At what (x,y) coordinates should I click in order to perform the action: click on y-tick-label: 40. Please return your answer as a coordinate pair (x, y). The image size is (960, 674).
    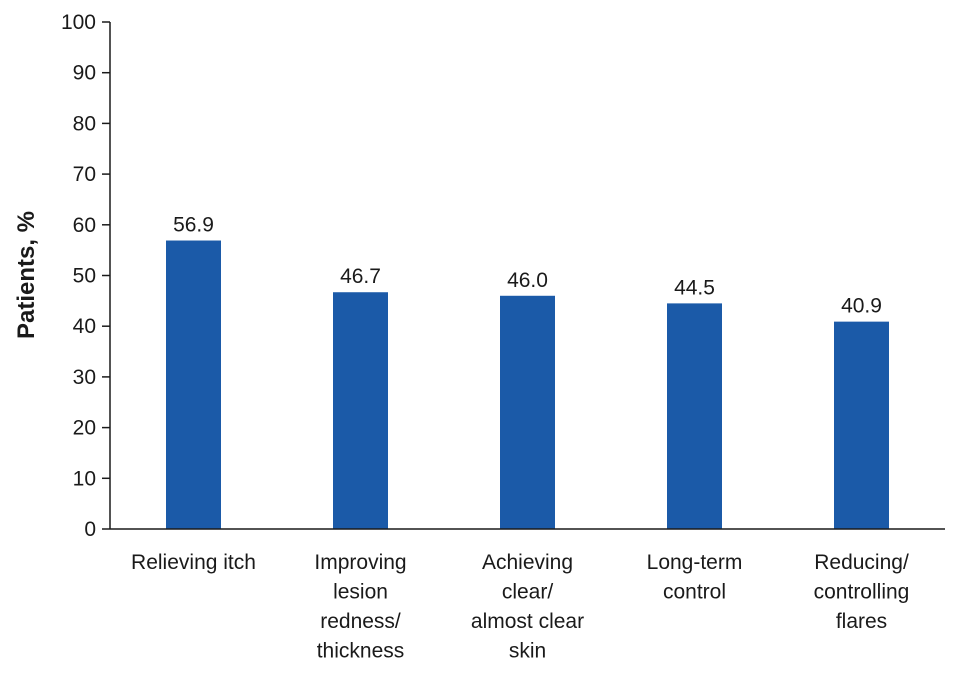
    Looking at the image, I should click on (84, 326).